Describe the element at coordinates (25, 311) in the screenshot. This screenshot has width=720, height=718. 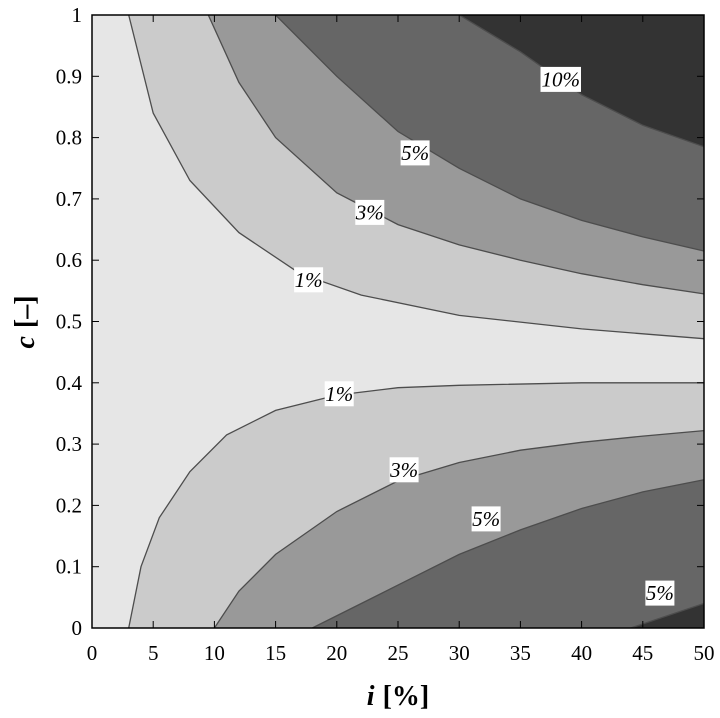
I see `y-axis-unit: [–]` at that location.